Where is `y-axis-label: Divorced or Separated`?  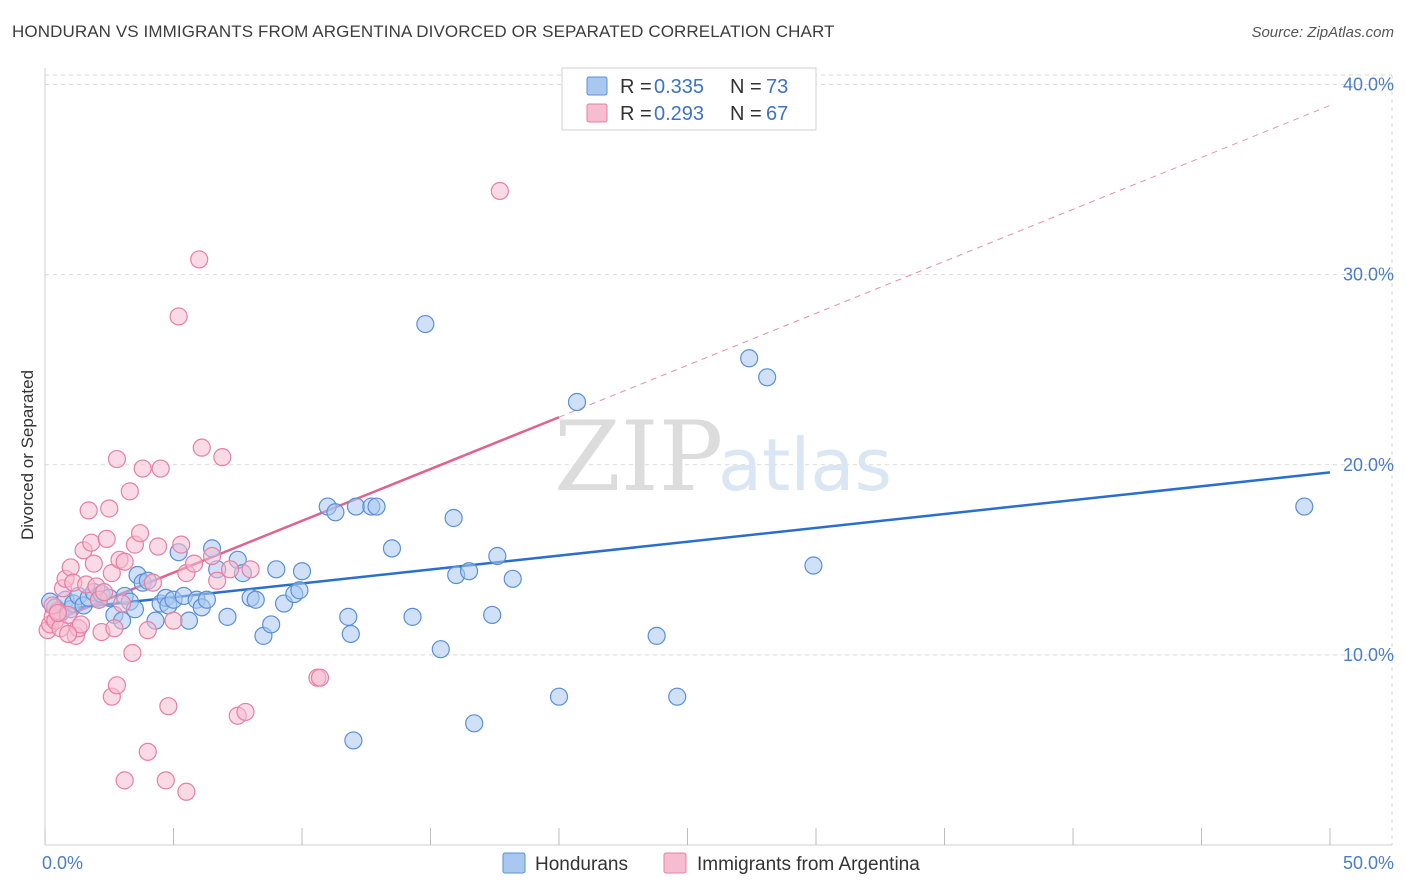
y-axis-label: Divorced or Separated is located at coordinates (27, 455).